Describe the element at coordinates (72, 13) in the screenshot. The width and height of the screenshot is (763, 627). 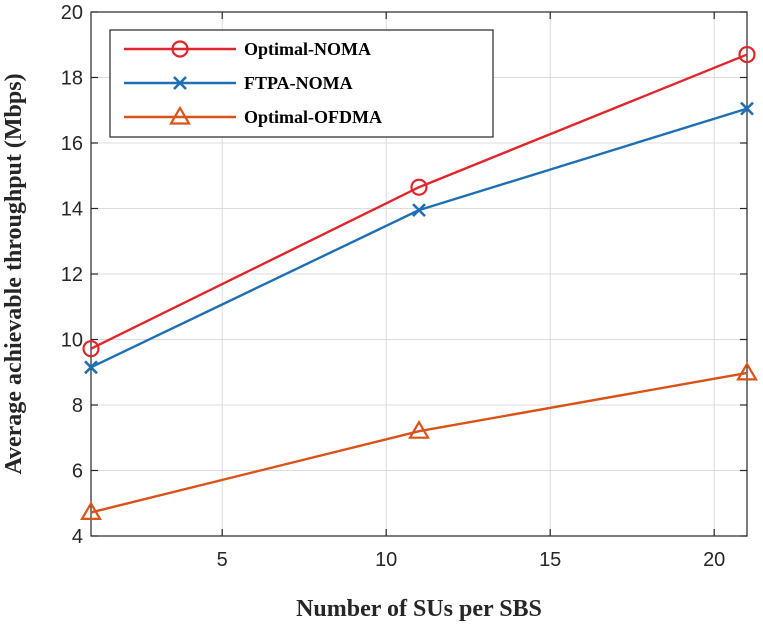
I see `y-tick-label: 20` at that location.